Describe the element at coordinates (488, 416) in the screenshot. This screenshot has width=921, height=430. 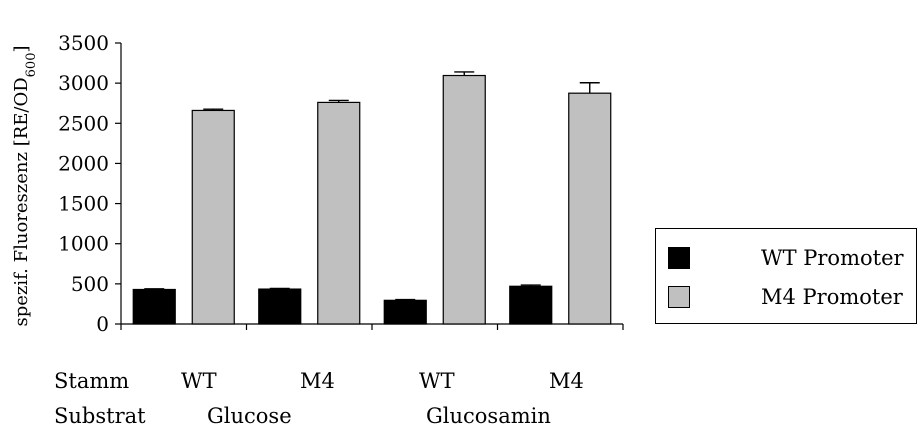
I see `substrat-value-glucosamin: Glucosamin` at that location.